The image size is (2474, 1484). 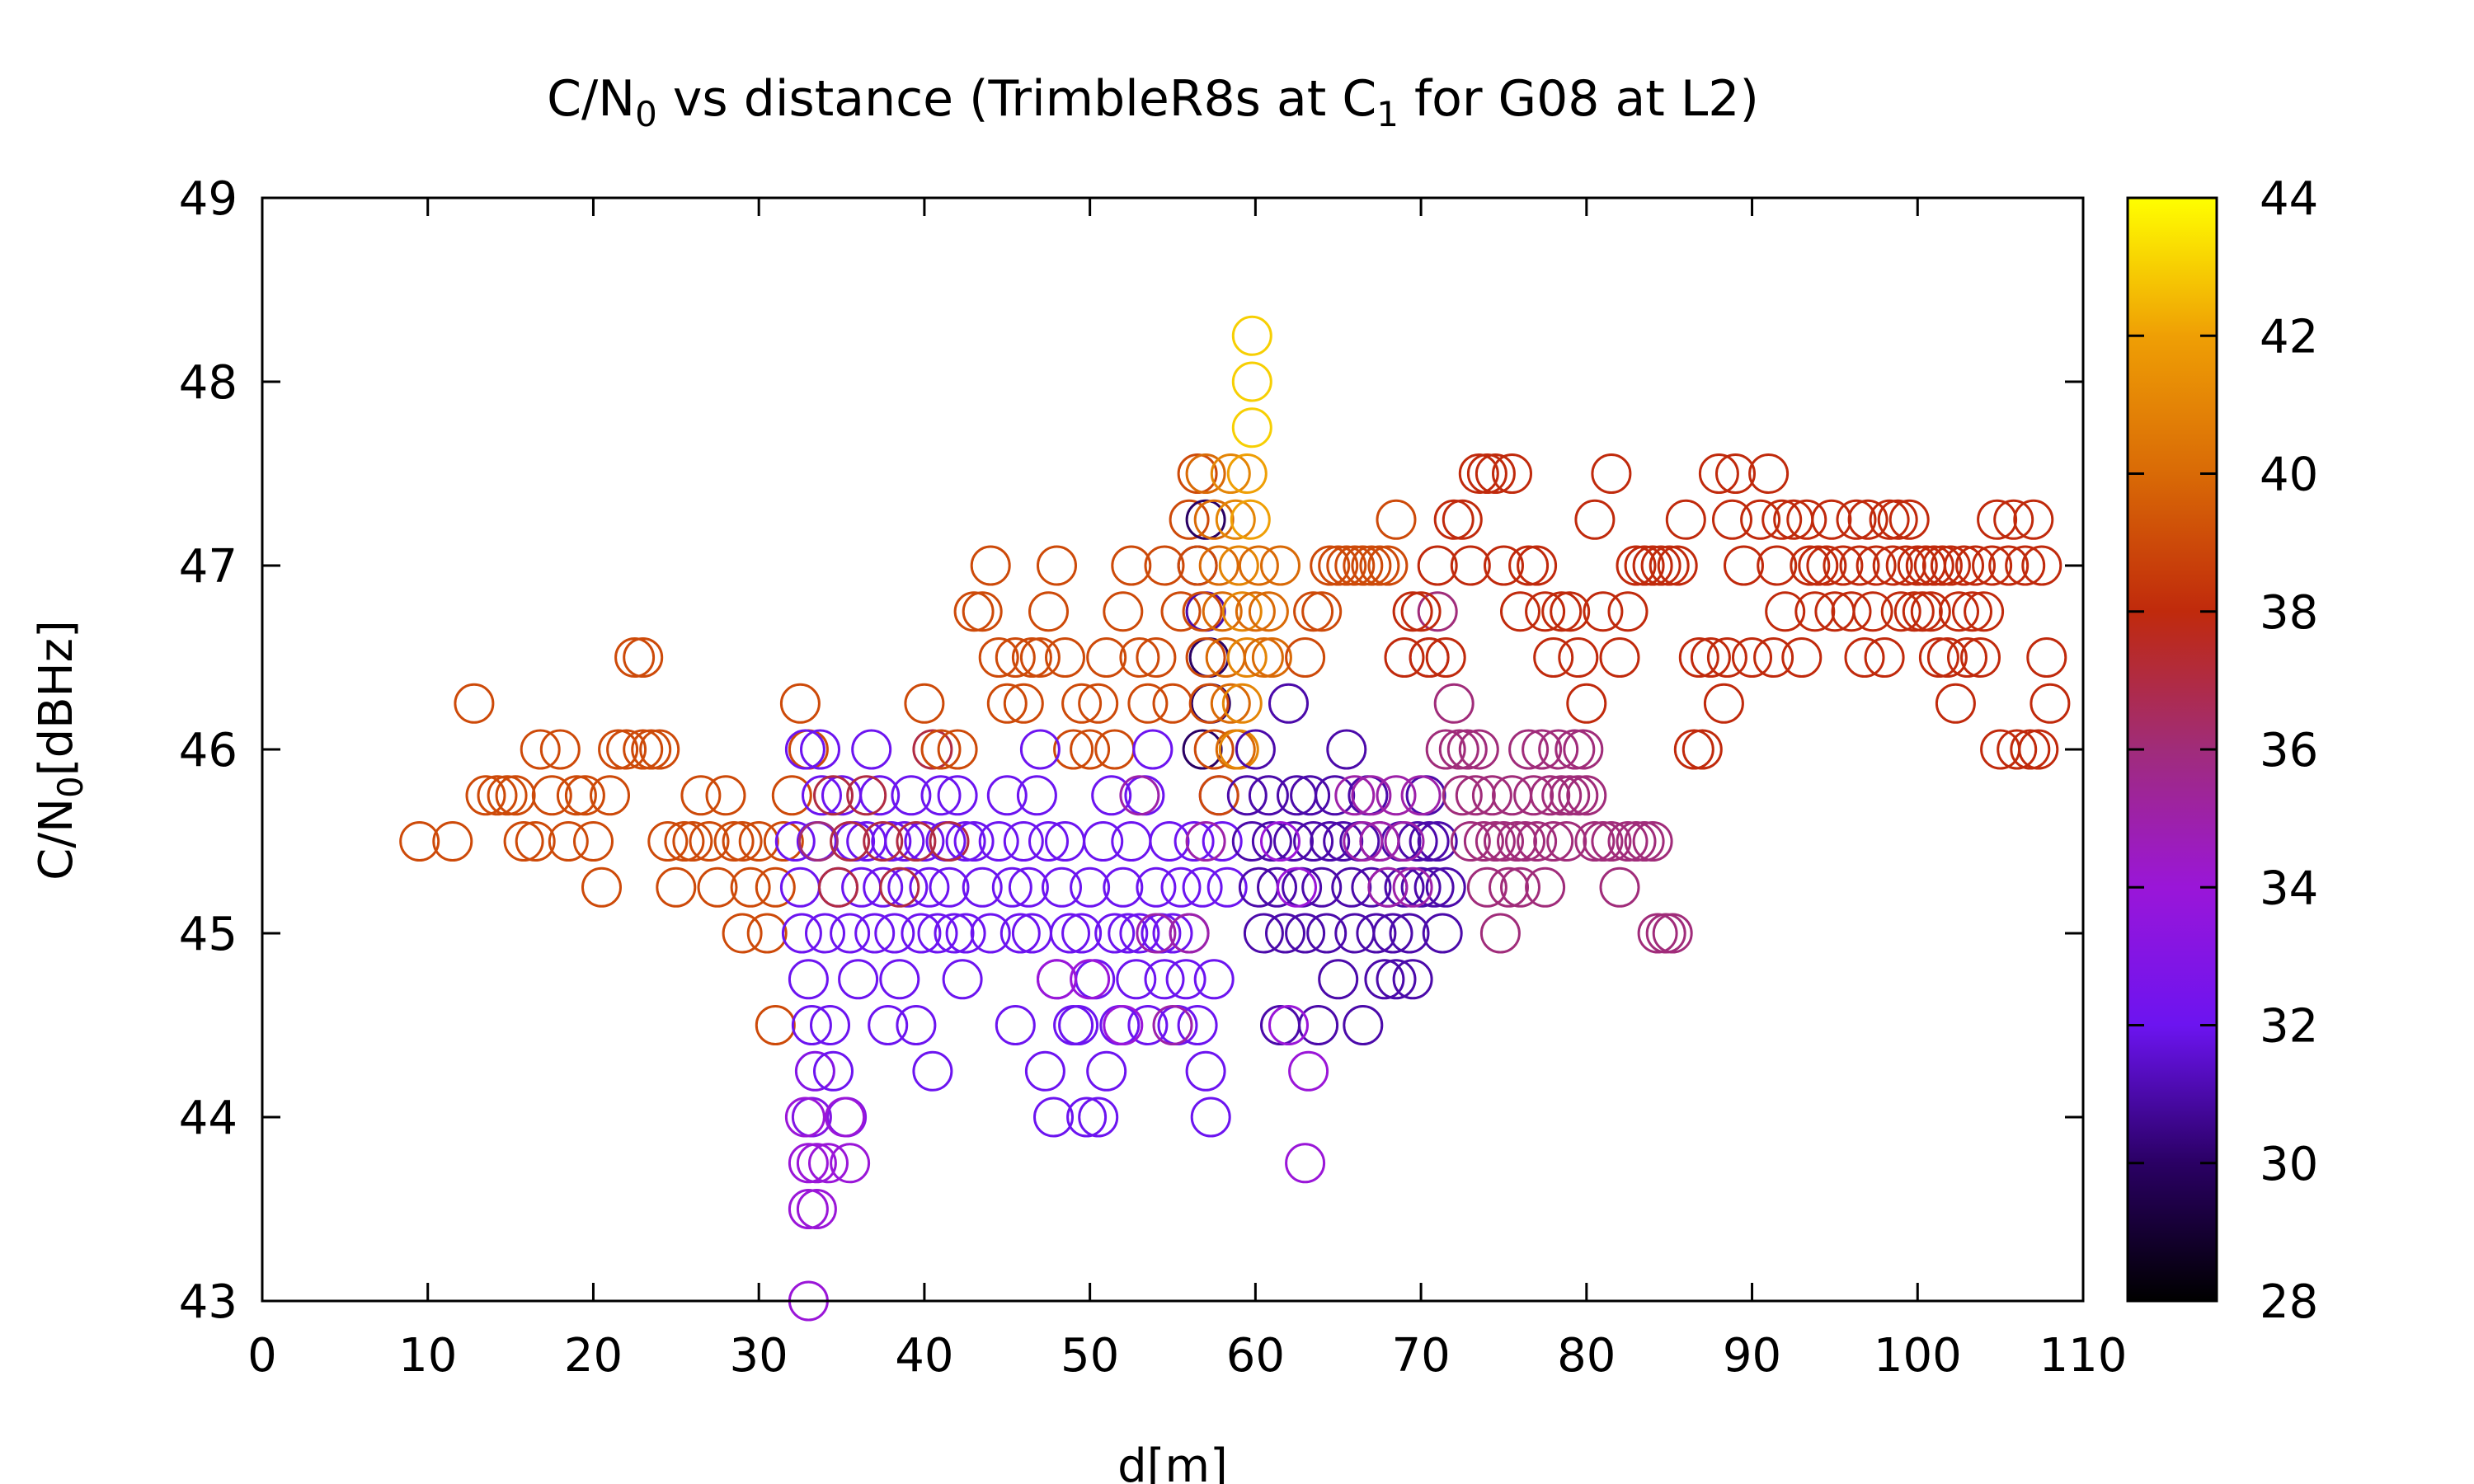 I want to click on colorbar-tick-label: 30, so click(x=2289, y=1164).